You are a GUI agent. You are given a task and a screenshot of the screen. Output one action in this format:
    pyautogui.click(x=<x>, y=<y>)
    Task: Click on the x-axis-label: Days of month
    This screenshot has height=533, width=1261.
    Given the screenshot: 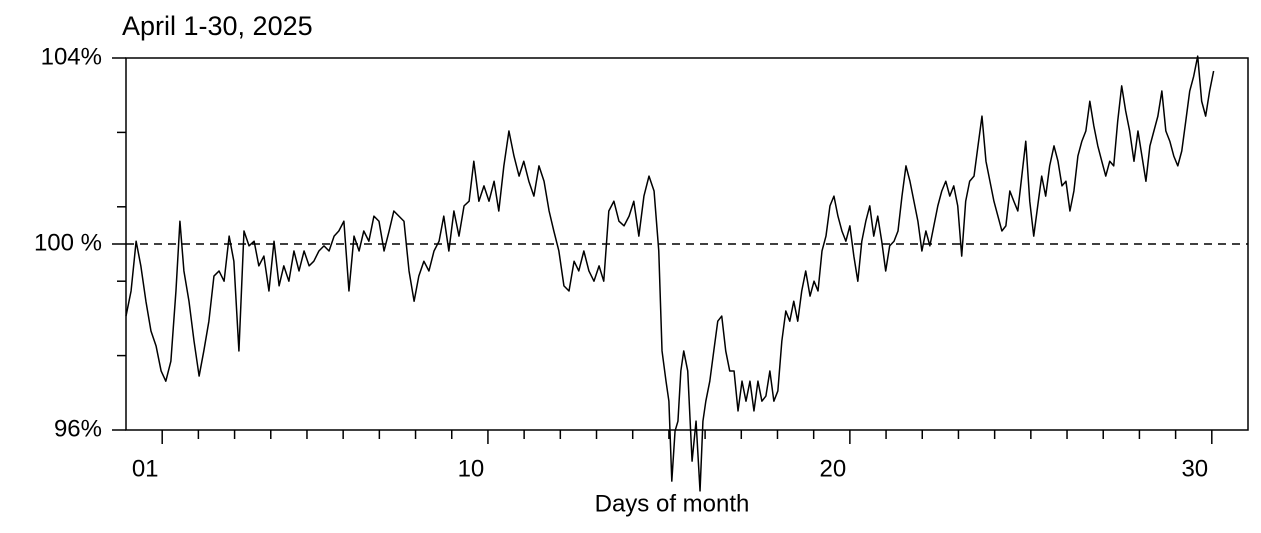 What is the action you would take?
    pyautogui.click(x=672, y=503)
    